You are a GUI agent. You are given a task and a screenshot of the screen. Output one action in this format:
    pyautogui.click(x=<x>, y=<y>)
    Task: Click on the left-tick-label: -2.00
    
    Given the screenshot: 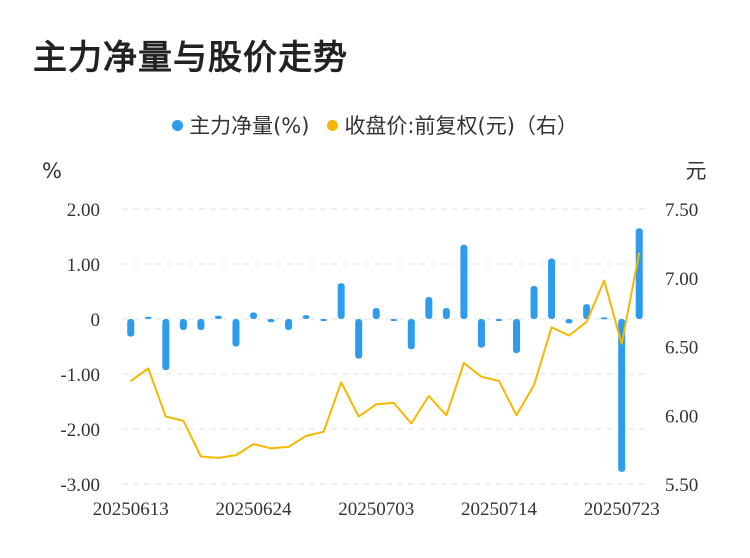 What is the action you would take?
    pyautogui.click(x=80, y=430)
    